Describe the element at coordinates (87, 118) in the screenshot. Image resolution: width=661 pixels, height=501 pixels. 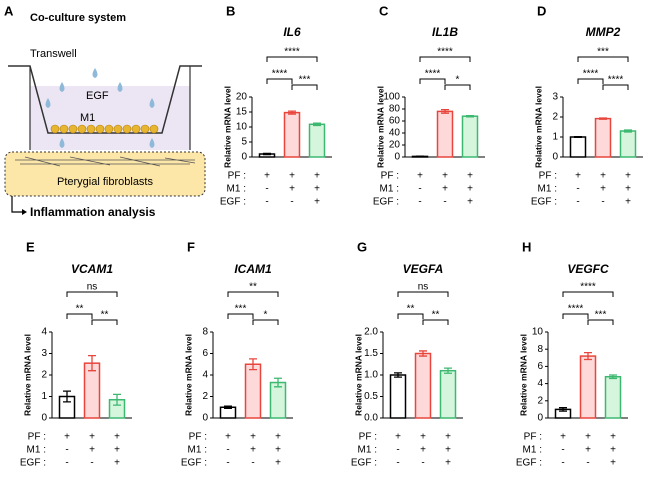
I see `m1-label: M1` at that location.